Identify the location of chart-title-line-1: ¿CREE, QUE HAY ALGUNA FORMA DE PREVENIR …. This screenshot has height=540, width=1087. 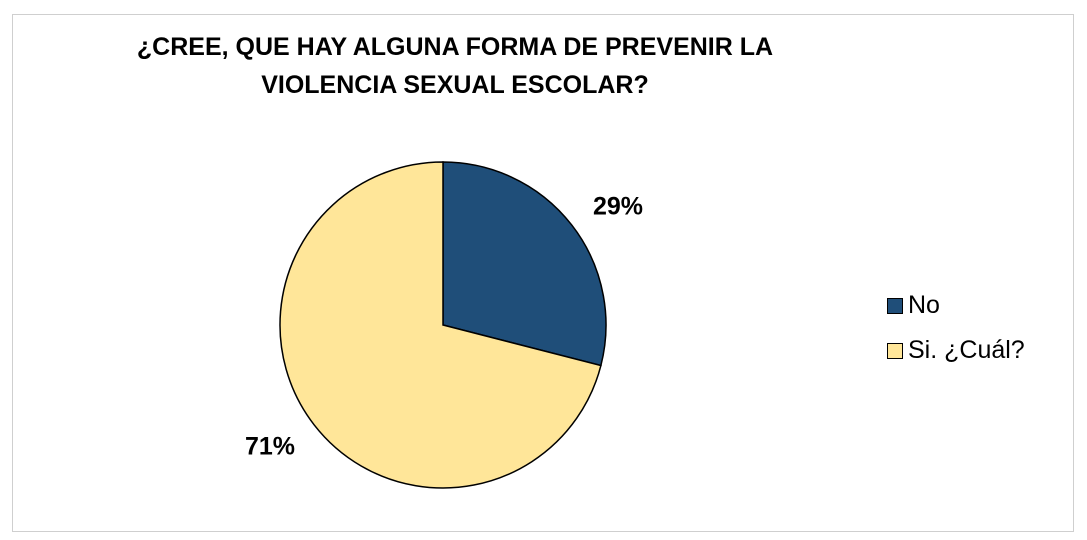
(455, 47).